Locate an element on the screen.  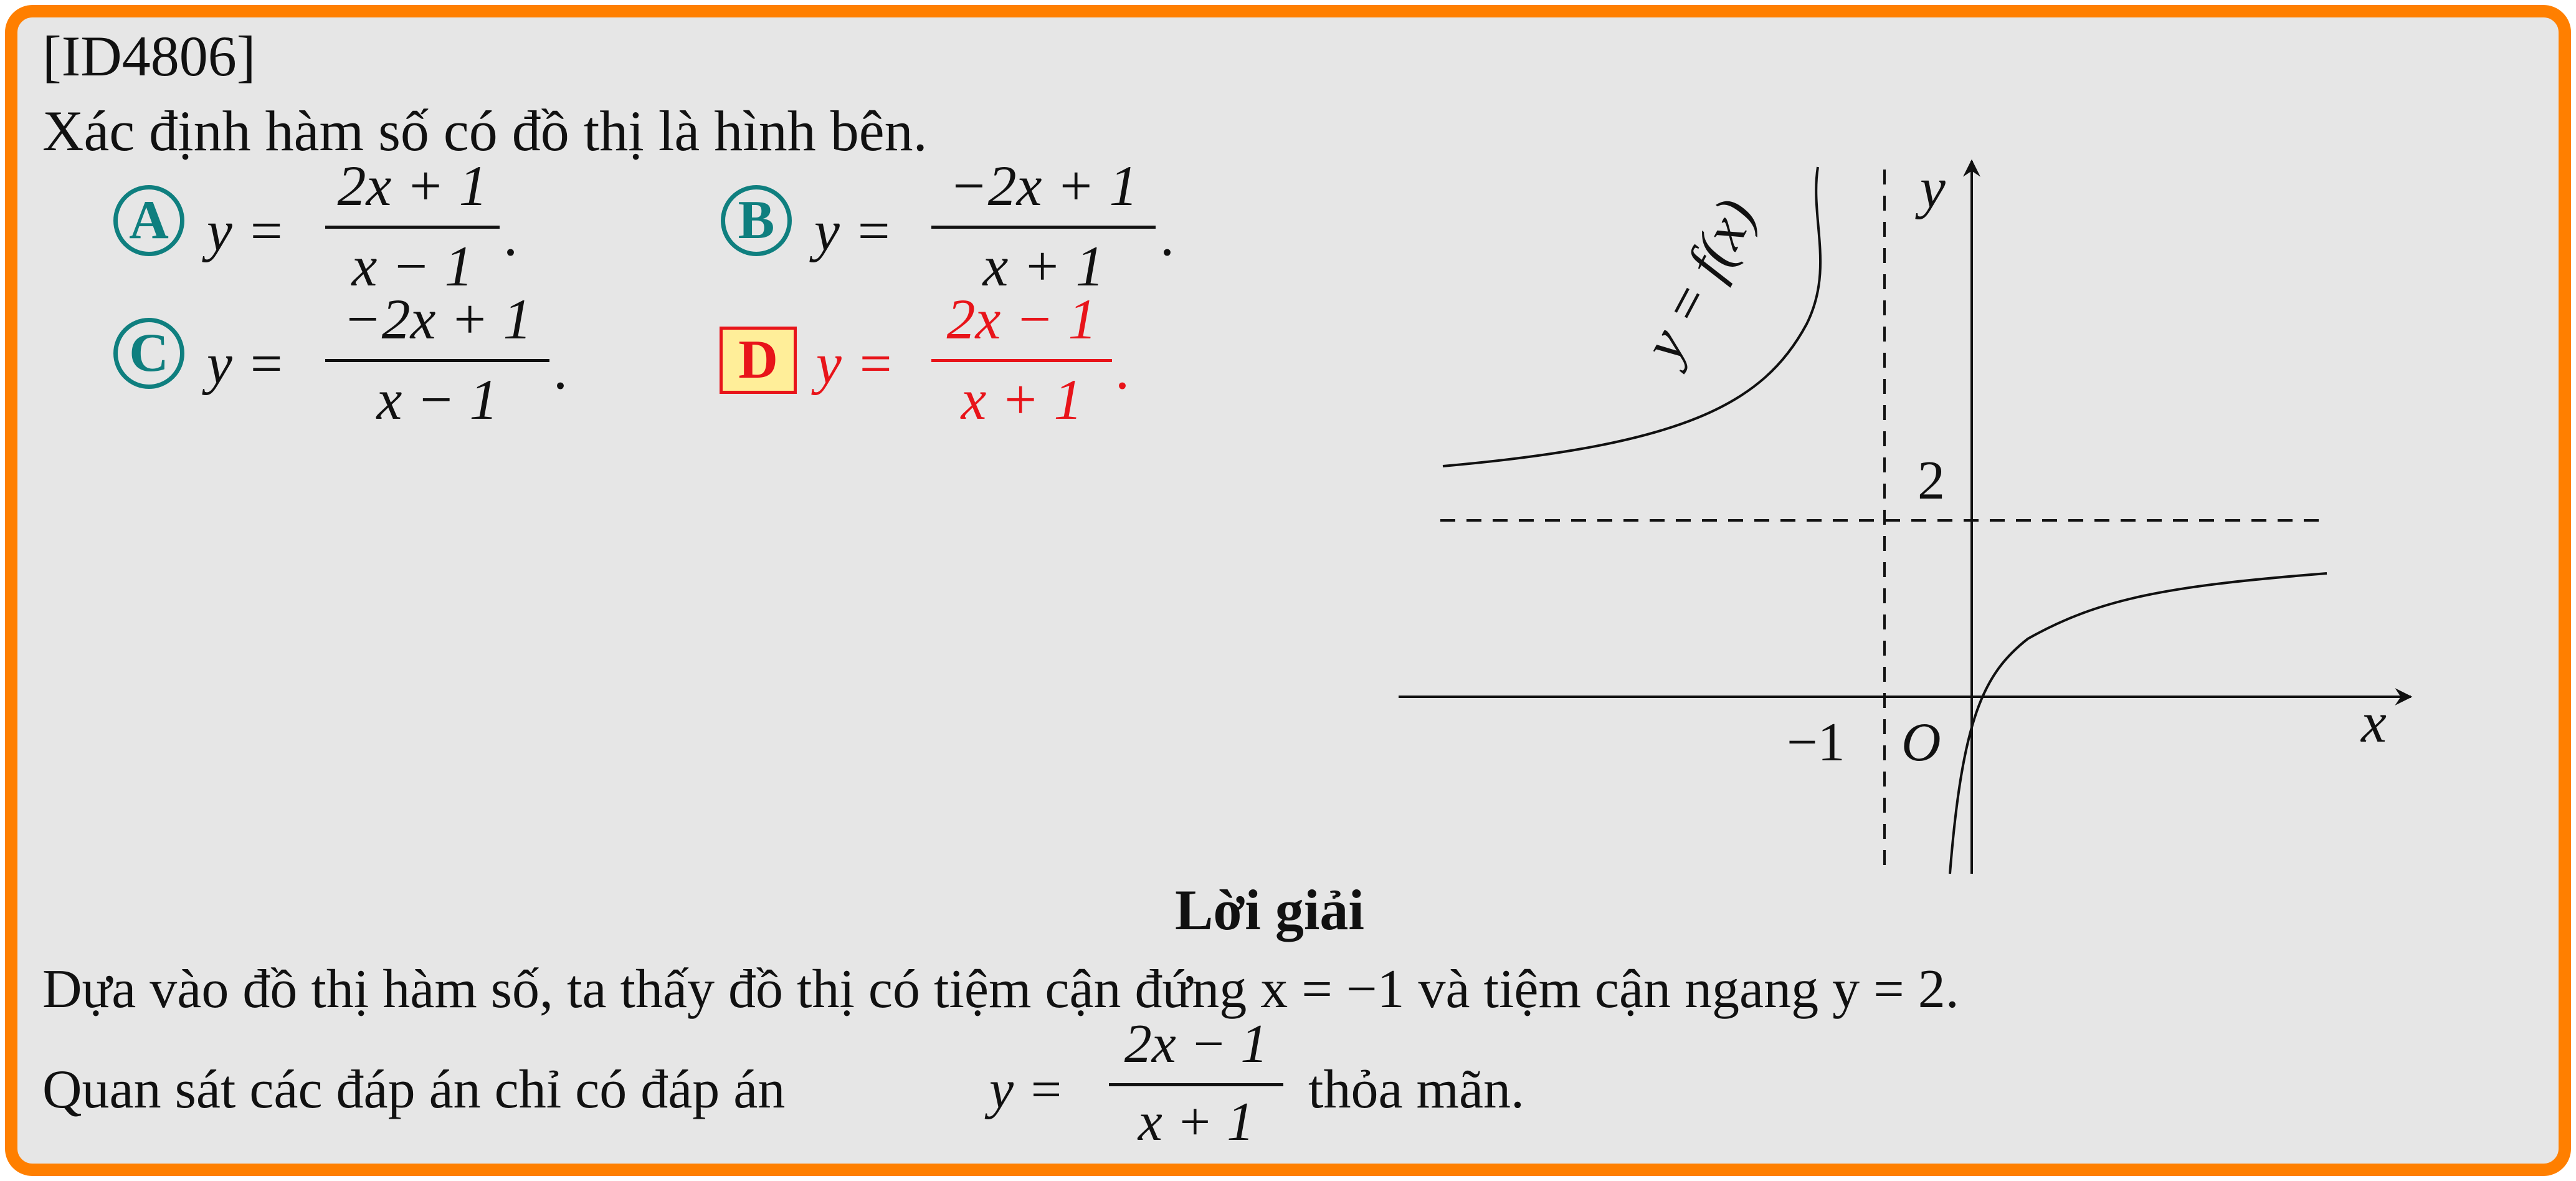
option-c-denominator: x − 1 is located at coordinates (437, 399).